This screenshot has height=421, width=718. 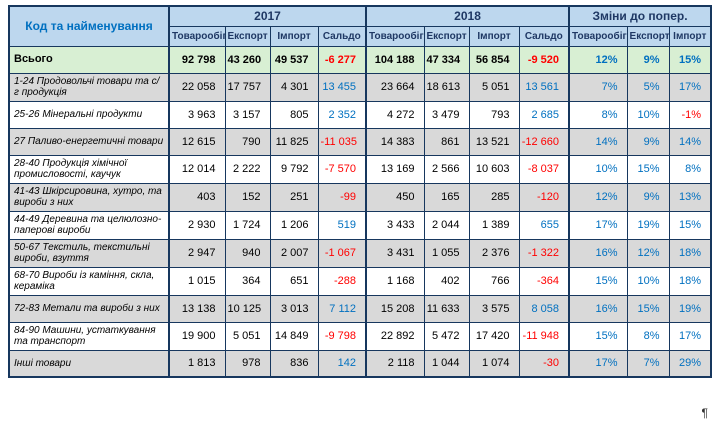 I want to click on cell-value: -11 948, so click(x=544, y=336).